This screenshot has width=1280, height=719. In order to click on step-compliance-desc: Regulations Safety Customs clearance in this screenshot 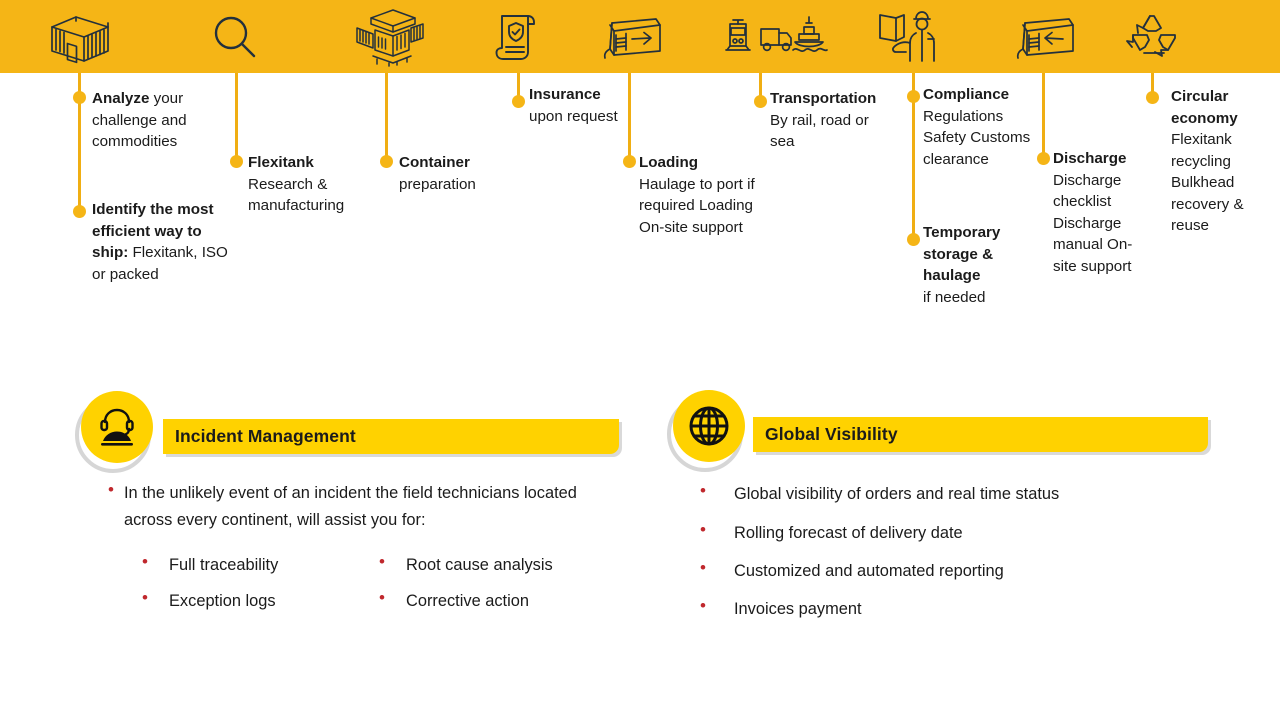, I will do `click(977, 137)`.